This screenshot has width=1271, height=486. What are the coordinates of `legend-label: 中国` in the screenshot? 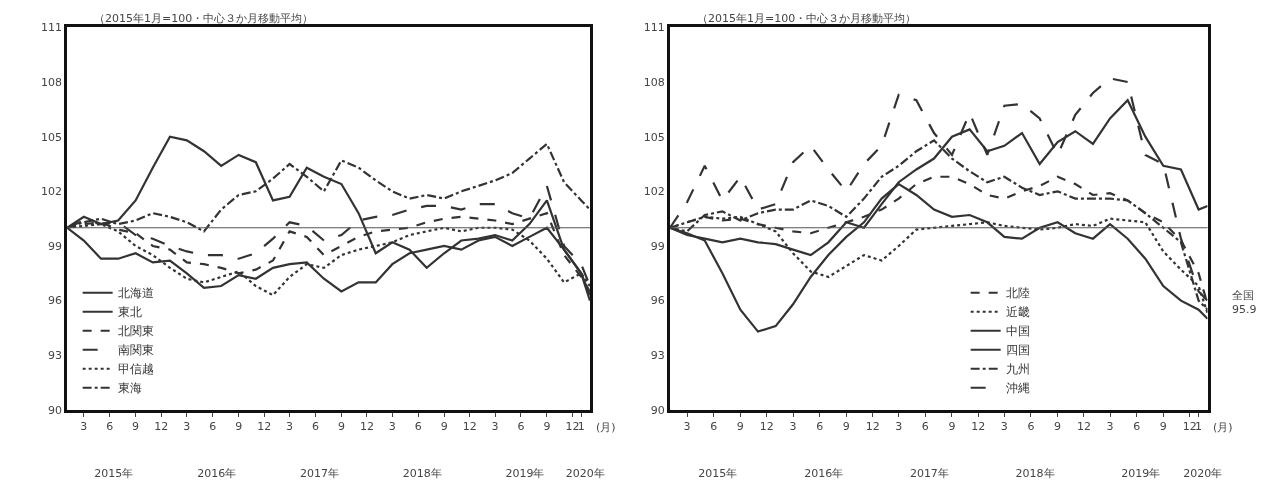 It's located at (1017, 331).